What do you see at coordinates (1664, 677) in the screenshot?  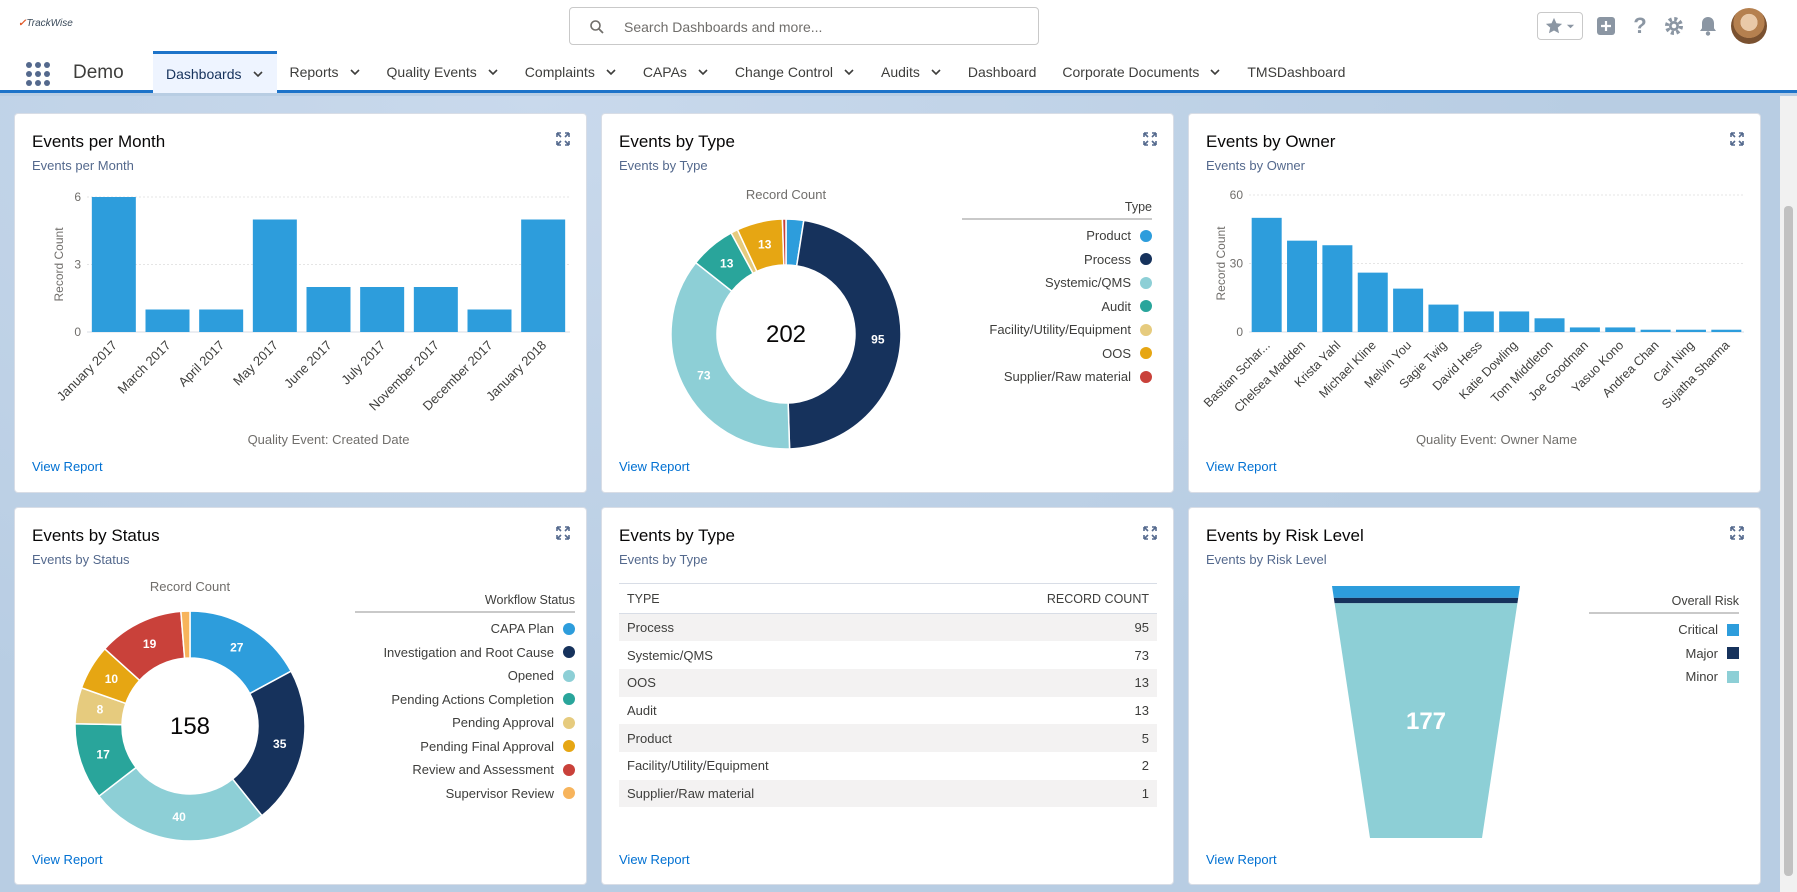 I see `legend-item: Minor` at bounding box center [1664, 677].